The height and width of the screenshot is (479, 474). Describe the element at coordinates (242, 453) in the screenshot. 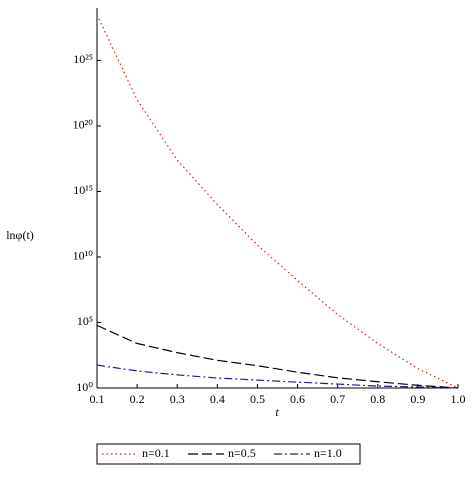

I see `legend-label: n=0.5` at that location.